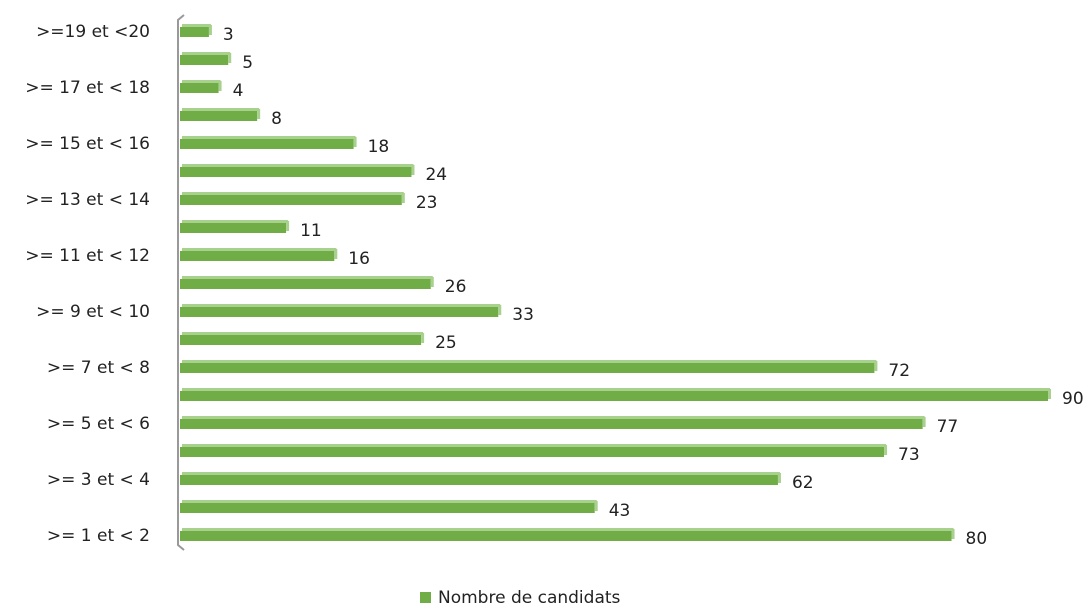  I want to click on data-label: 11, so click(311, 231).